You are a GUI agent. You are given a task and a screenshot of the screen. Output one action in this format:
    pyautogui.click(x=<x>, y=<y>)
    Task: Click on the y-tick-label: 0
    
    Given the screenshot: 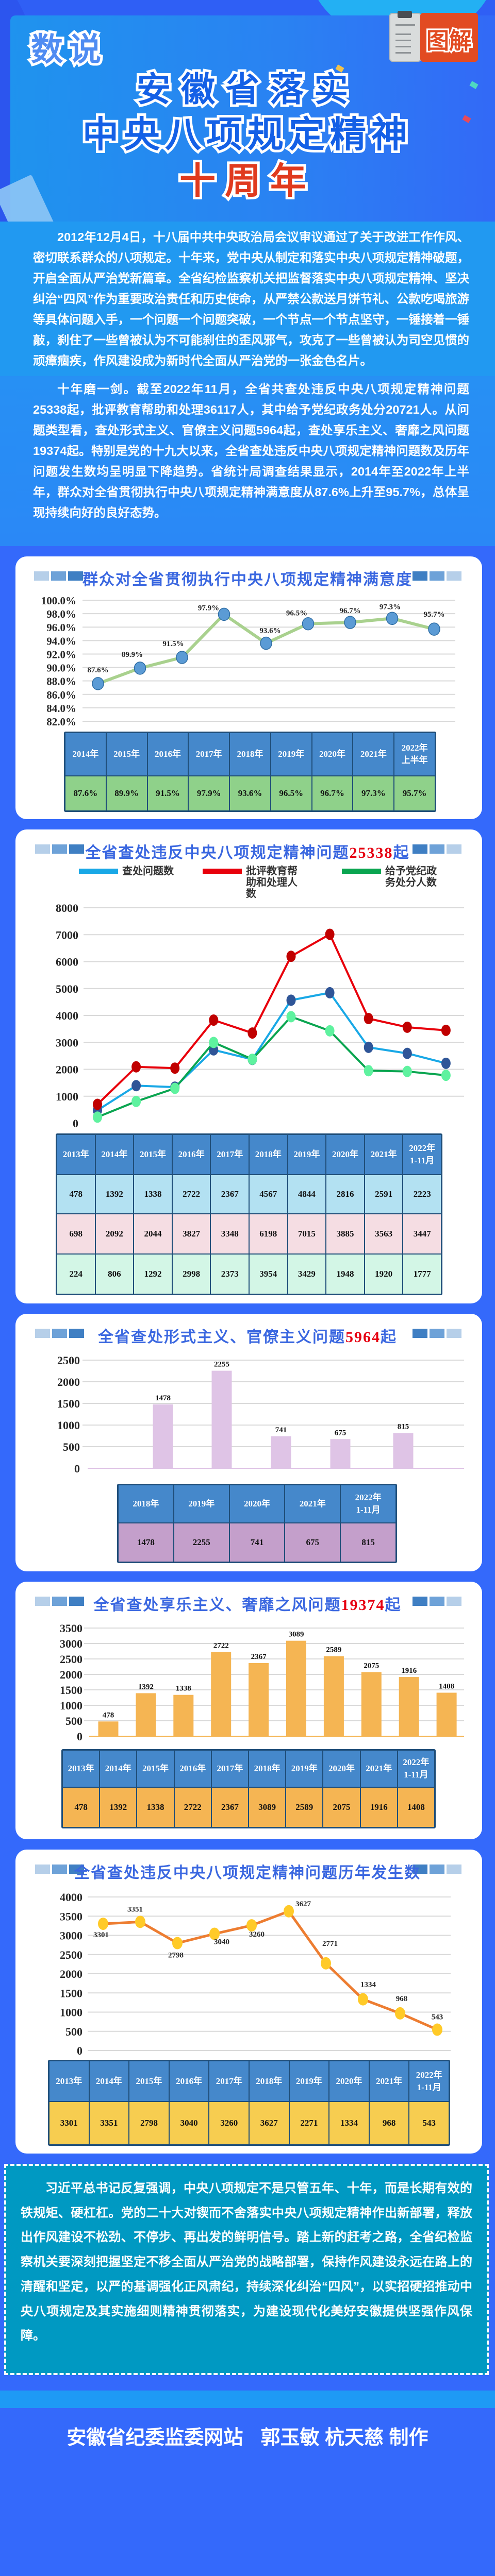 What is the action you would take?
    pyautogui.click(x=79, y=1736)
    